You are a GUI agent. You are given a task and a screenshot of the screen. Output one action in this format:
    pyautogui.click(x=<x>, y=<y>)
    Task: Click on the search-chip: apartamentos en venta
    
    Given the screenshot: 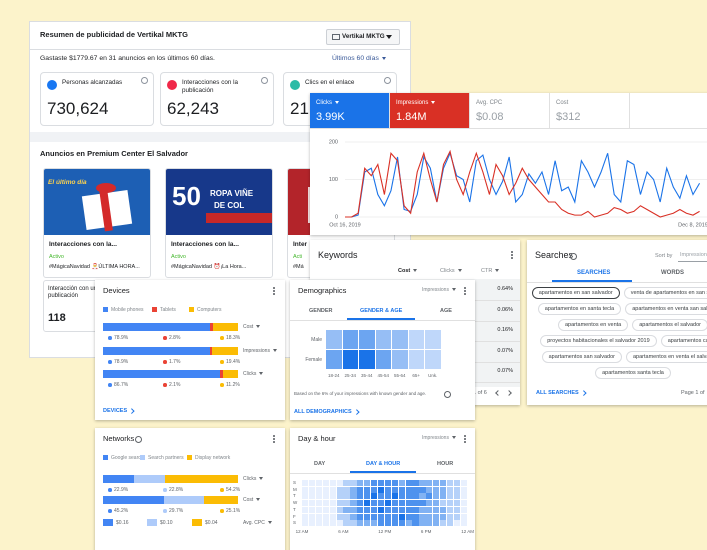 What is the action you would take?
    pyautogui.click(x=593, y=325)
    